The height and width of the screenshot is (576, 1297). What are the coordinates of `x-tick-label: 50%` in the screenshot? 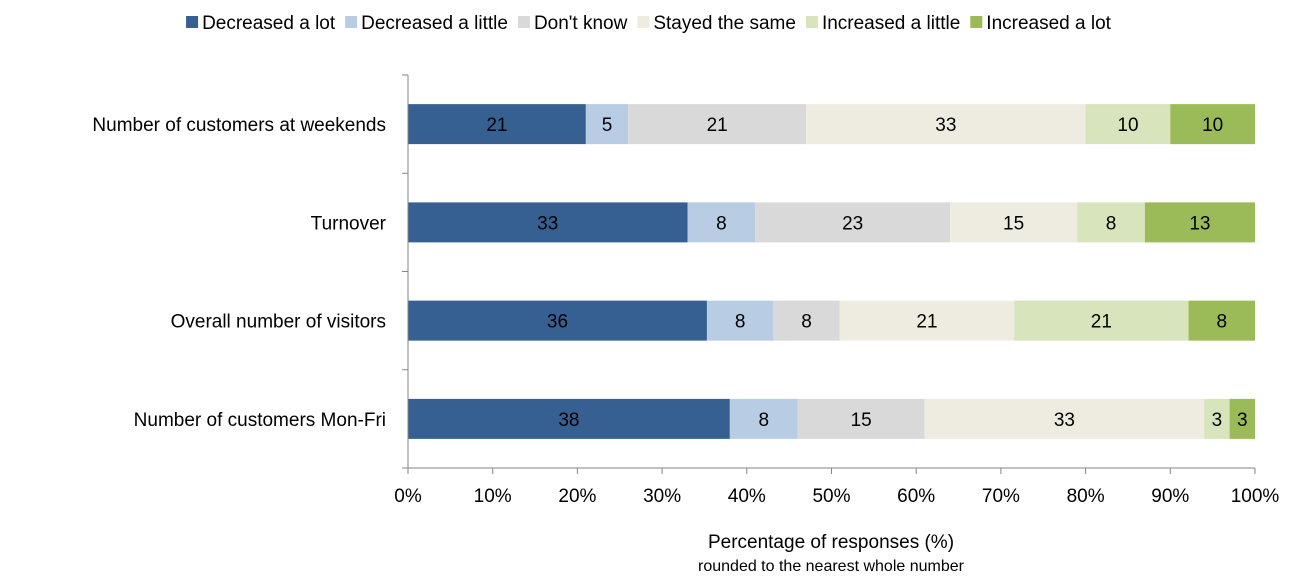 It's located at (831, 496).